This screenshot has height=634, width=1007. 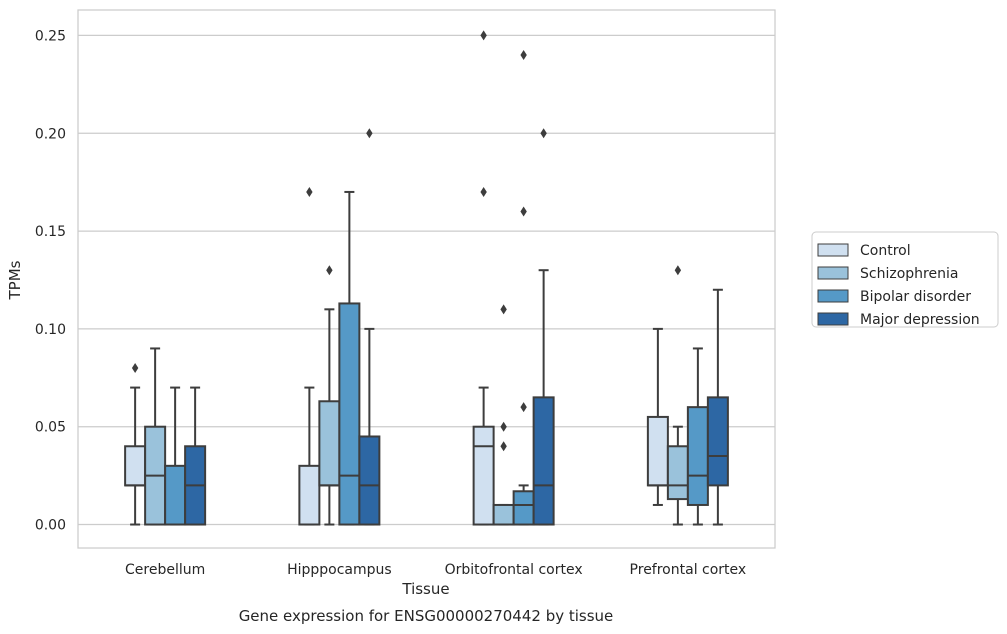 What do you see at coordinates (339, 570) in the screenshot?
I see `x-tick-label: Hipppocampus` at bounding box center [339, 570].